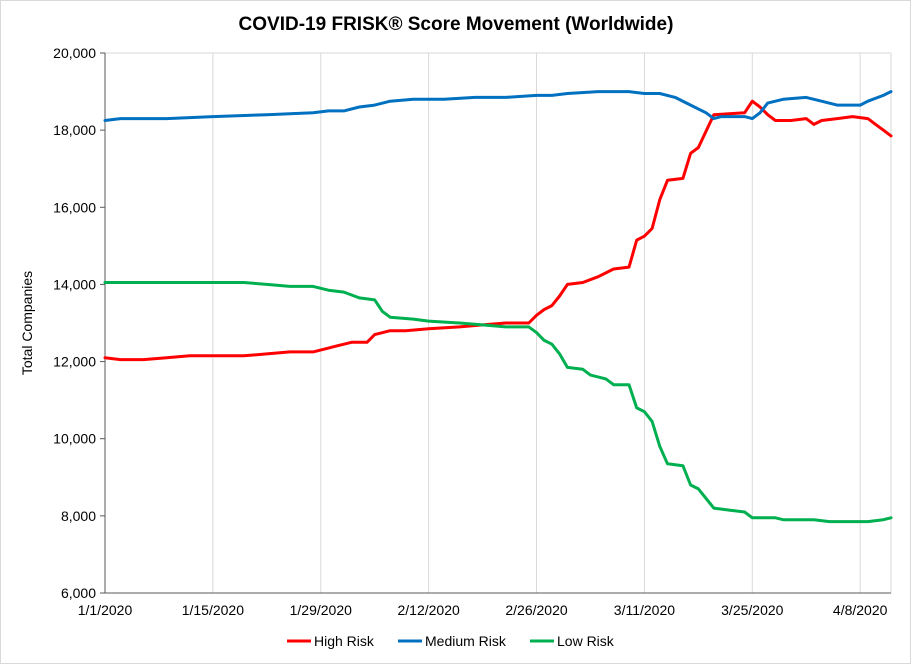  I want to click on x-tick-label: 3/11/2020, so click(644, 610).